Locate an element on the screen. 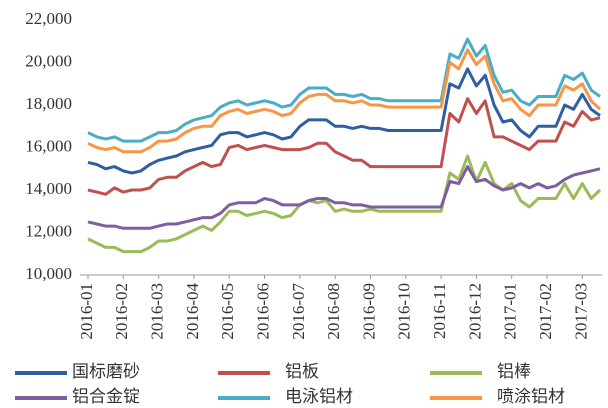 The height and width of the screenshot is (408, 608). x-tick-label: 2016-12 is located at coordinates (474, 311).